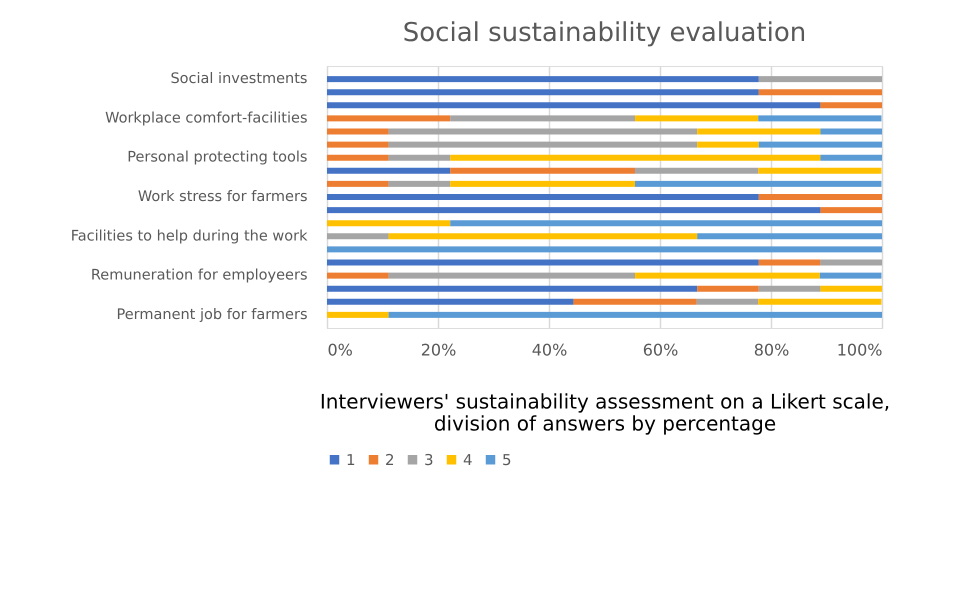 This screenshot has width=976, height=593. I want to click on x-tick-label: 80%, so click(772, 350).